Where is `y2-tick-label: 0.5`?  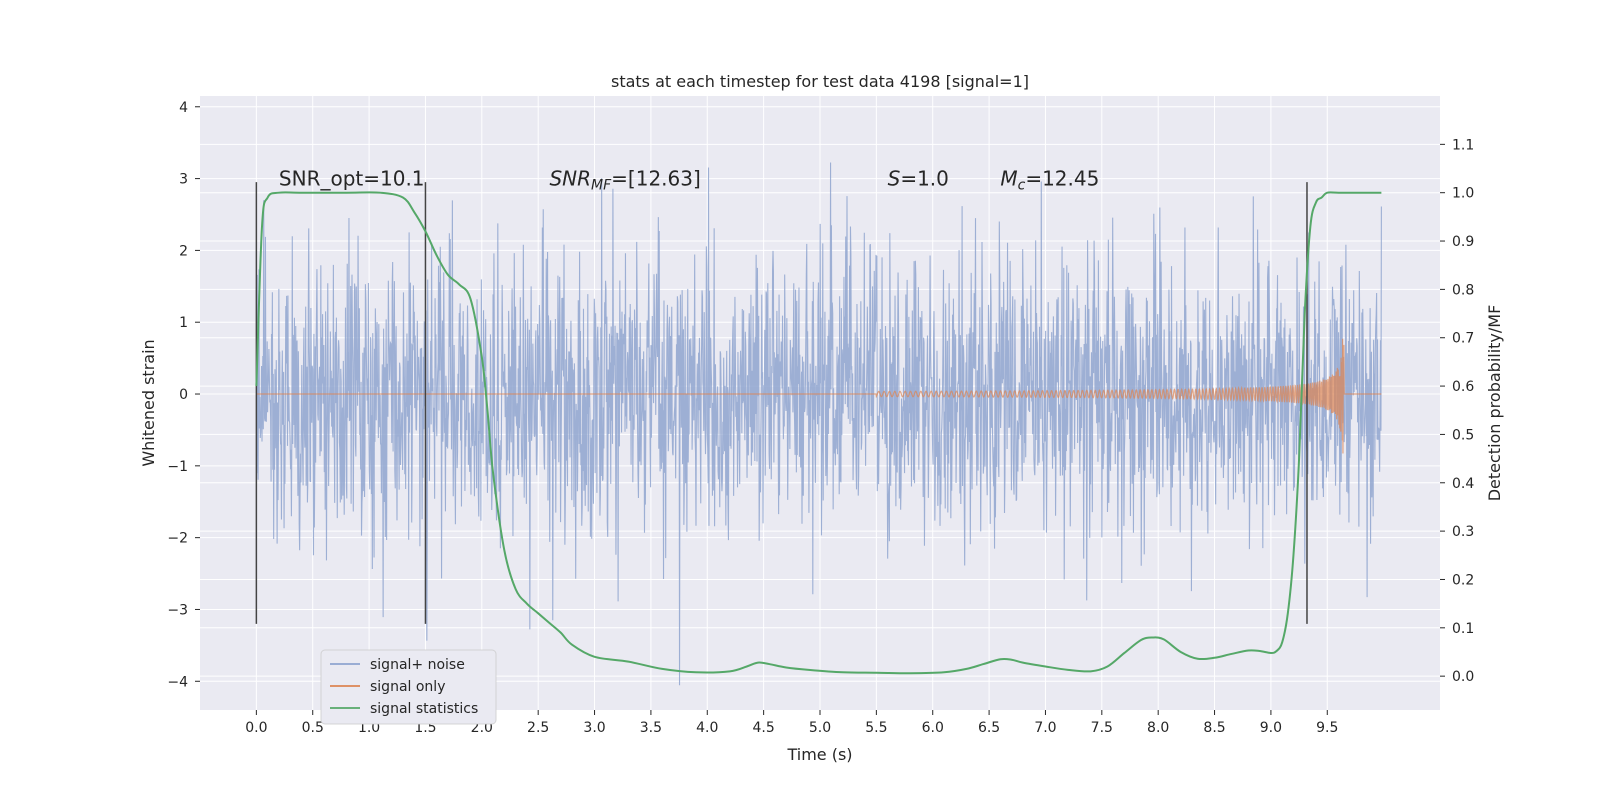 y2-tick-label: 0.5 is located at coordinates (1463, 435).